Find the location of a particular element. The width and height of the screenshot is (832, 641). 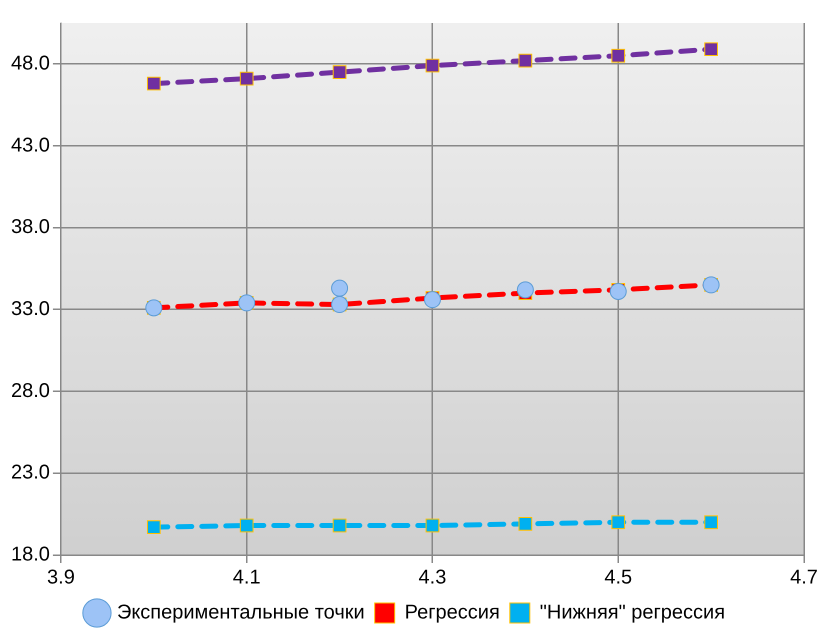

x-tick-label: 3.9 is located at coordinates (61, 577).